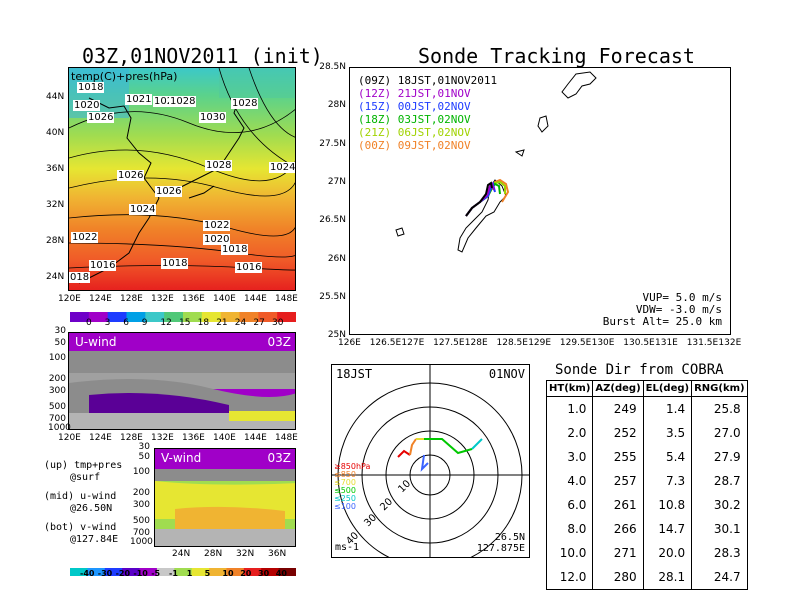 The width and height of the screenshot is (792, 612). I want to click on track-legend-text: 21JST,01NOV, so click(431, 93).